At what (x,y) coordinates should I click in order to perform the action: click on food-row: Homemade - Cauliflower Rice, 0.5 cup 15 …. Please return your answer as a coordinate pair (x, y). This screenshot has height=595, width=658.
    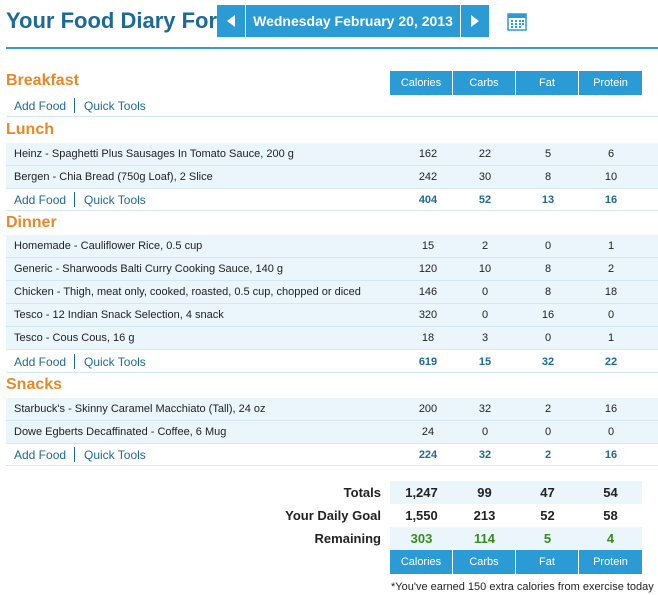
    Looking at the image, I should click on (332, 246).